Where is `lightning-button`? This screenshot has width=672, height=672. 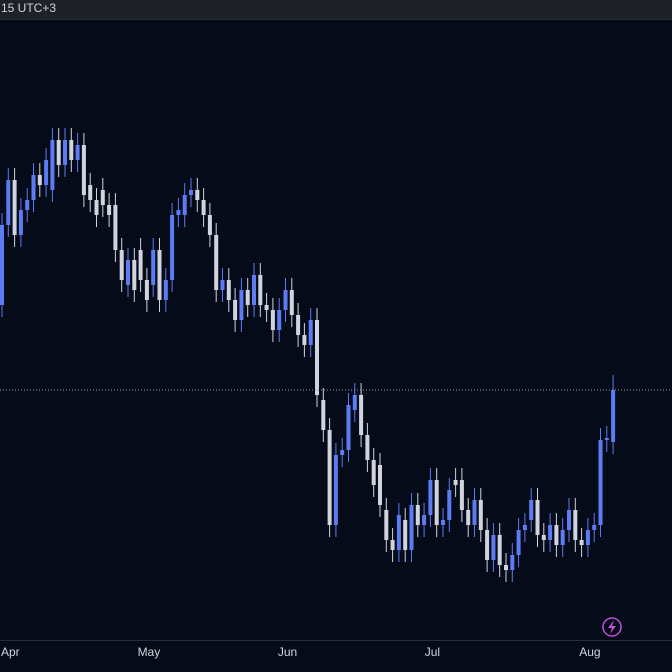 lightning-button is located at coordinates (612, 627).